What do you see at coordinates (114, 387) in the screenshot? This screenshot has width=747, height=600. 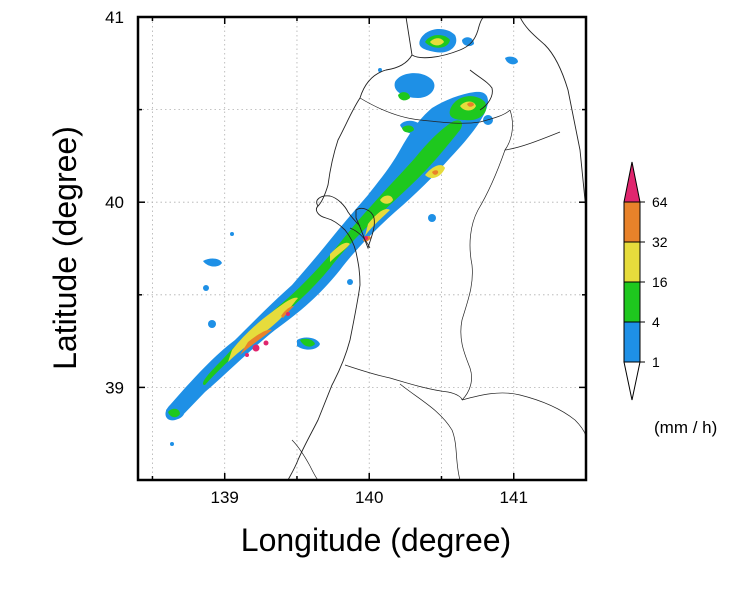 I see `y-tick-label: 39` at bounding box center [114, 387].